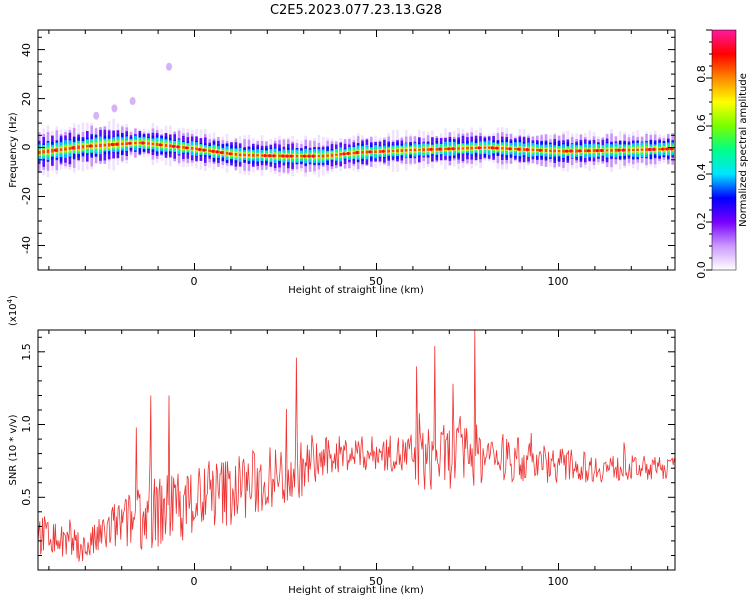  I want to click on spec-ytick-label-0: 0, so click(26, 147).